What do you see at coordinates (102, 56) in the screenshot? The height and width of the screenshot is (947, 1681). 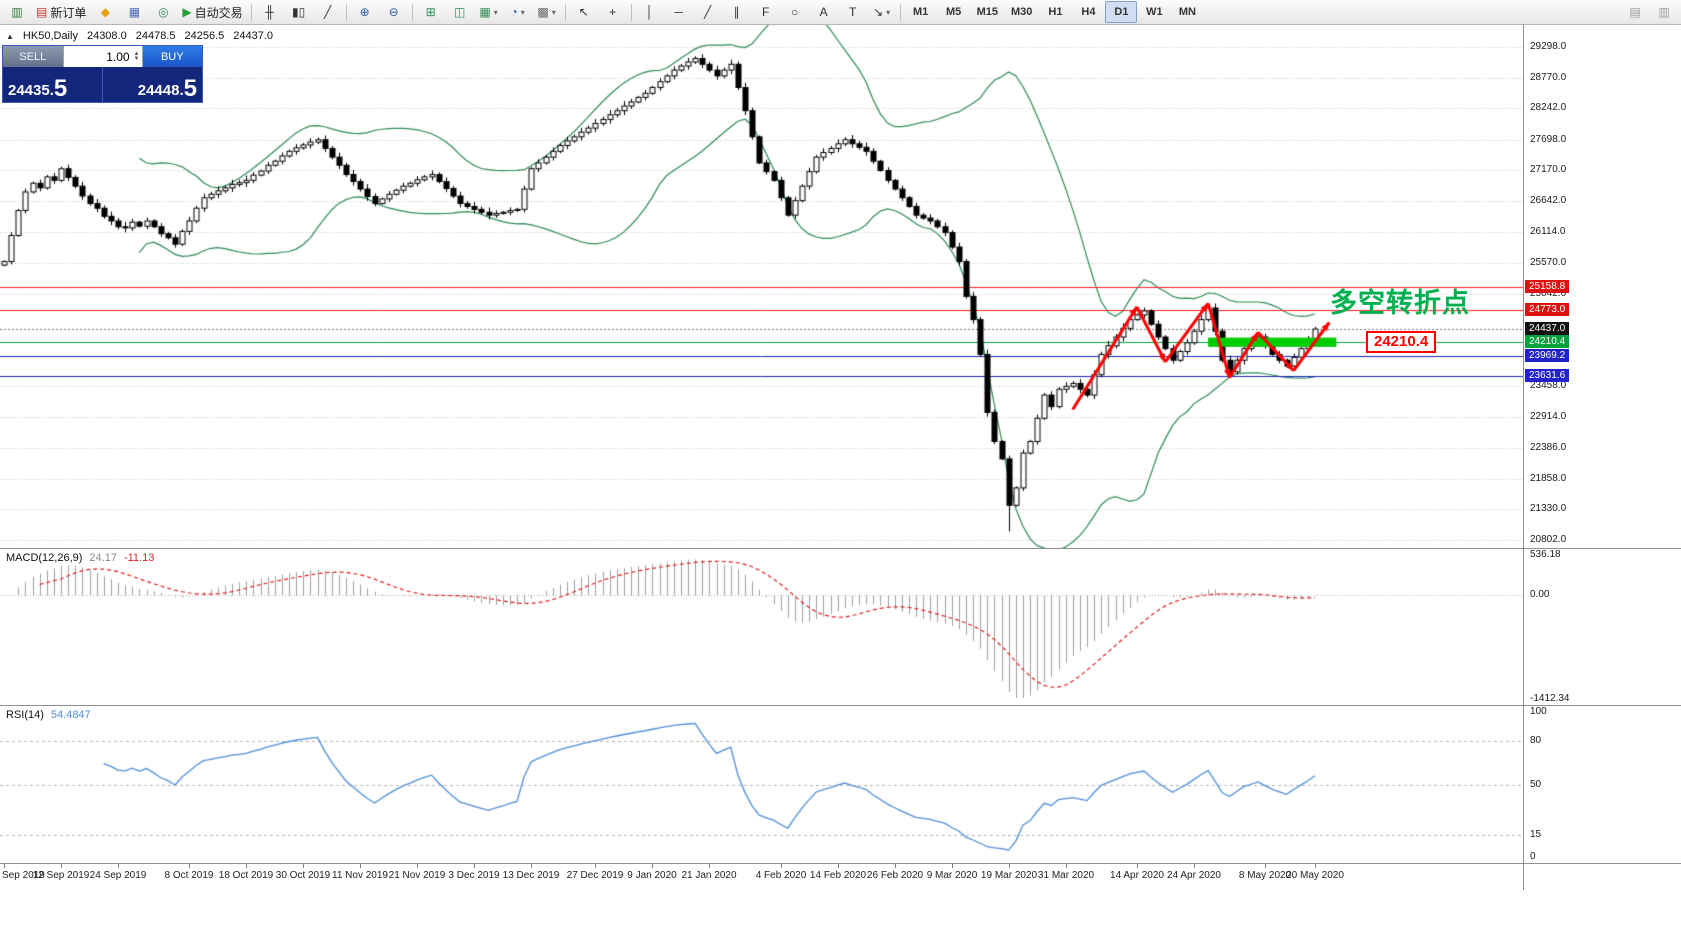 I see `volume-input: 1.00 ▲ ▼` at bounding box center [102, 56].